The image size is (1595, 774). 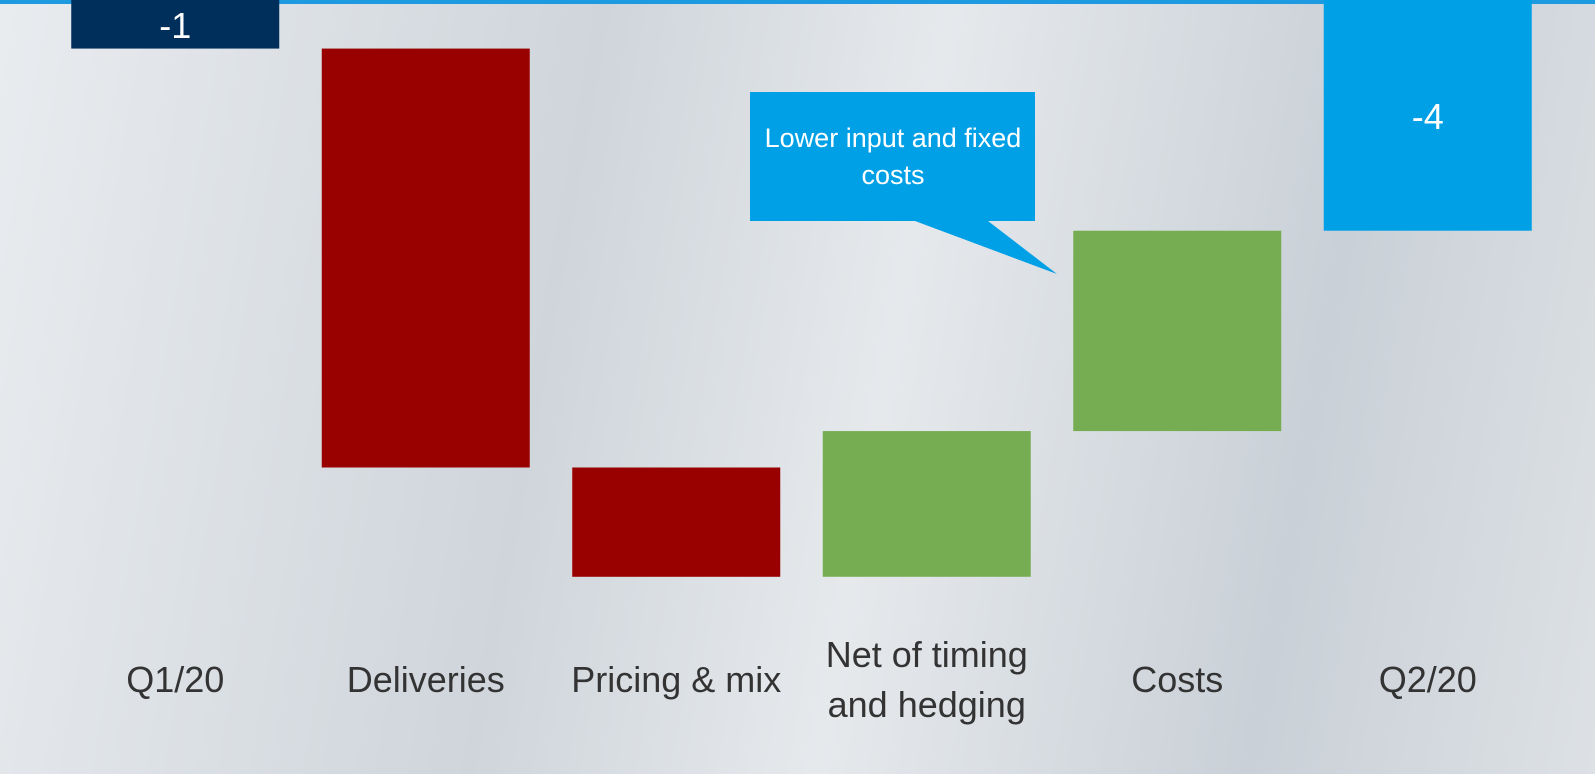 I want to click on value-label: -4, so click(x=1428, y=116).